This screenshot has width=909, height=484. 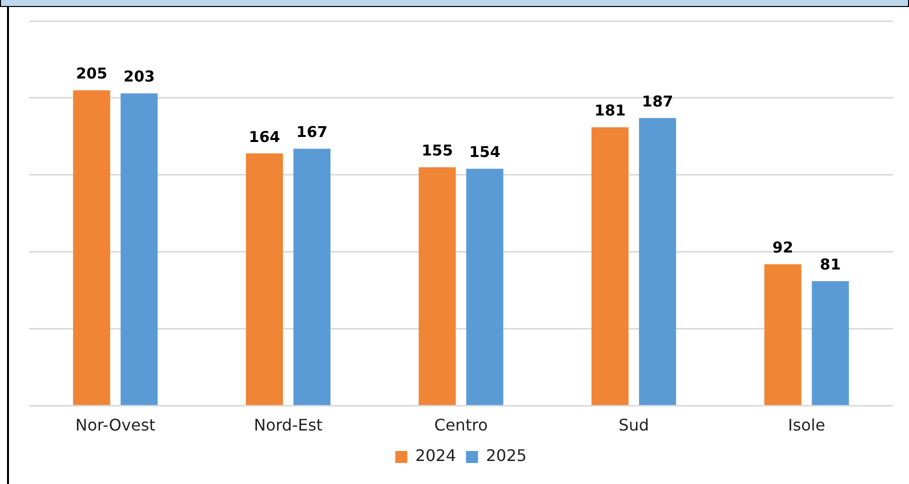 I want to click on data-label: 205, so click(x=92, y=73).